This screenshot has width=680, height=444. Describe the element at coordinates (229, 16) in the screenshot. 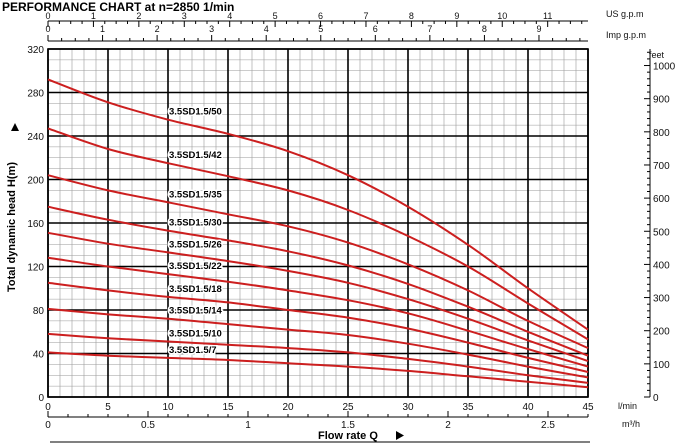

I see `usgpm-tick-label: 4` at that location.